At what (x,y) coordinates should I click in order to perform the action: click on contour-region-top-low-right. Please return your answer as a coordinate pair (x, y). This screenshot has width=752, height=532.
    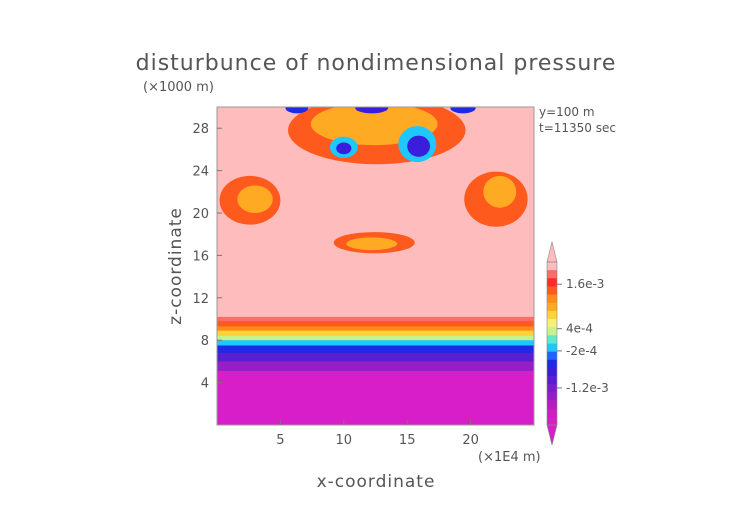
    Looking at the image, I should click on (463, 110).